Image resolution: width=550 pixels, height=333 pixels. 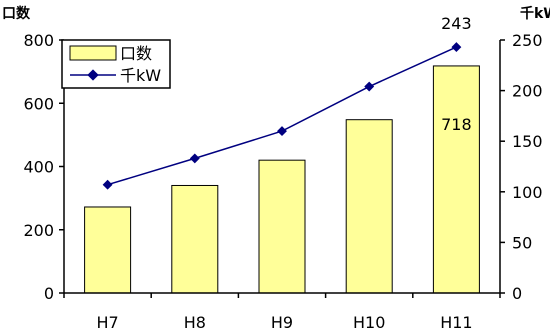 I want to click on right-tick-label: 200, so click(x=527, y=91).